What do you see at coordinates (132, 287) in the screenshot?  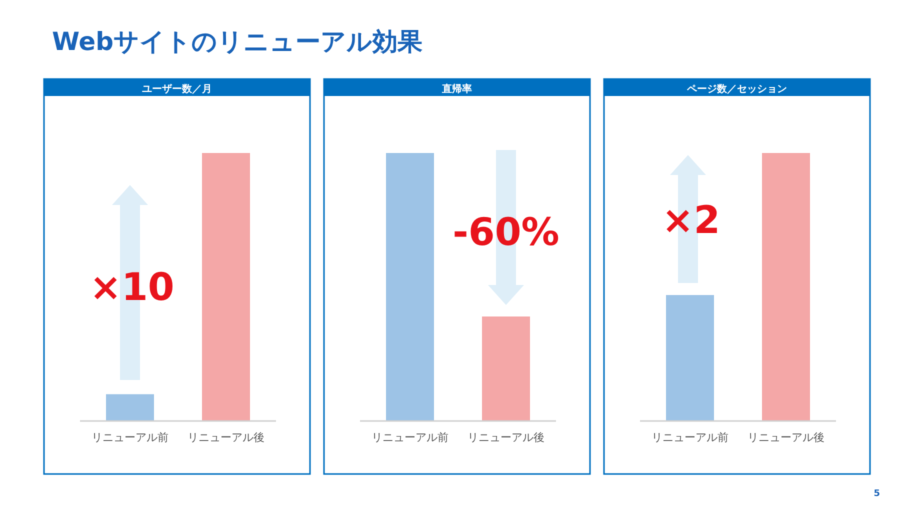 I see `annotation: ×10` at bounding box center [132, 287].